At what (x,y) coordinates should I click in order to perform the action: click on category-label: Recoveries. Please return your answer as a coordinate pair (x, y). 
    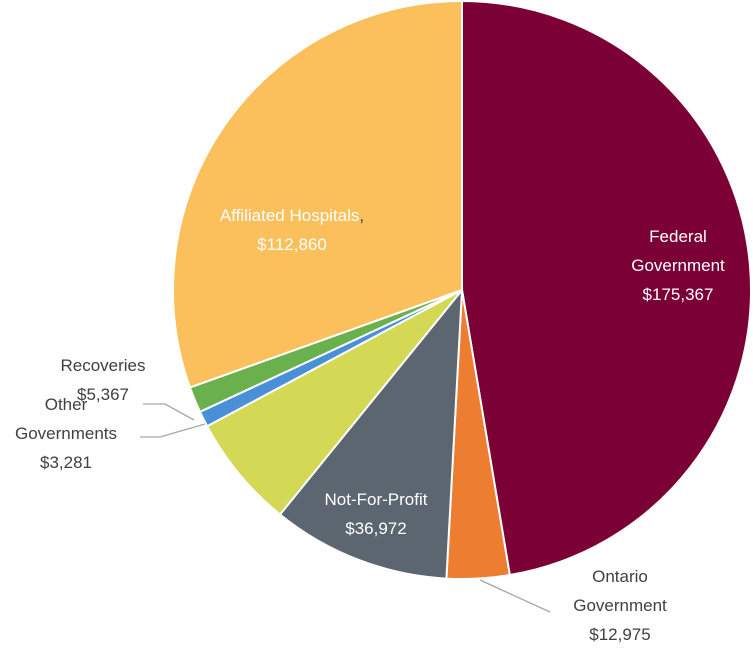
    Looking at the image, I should click on (103, 365).